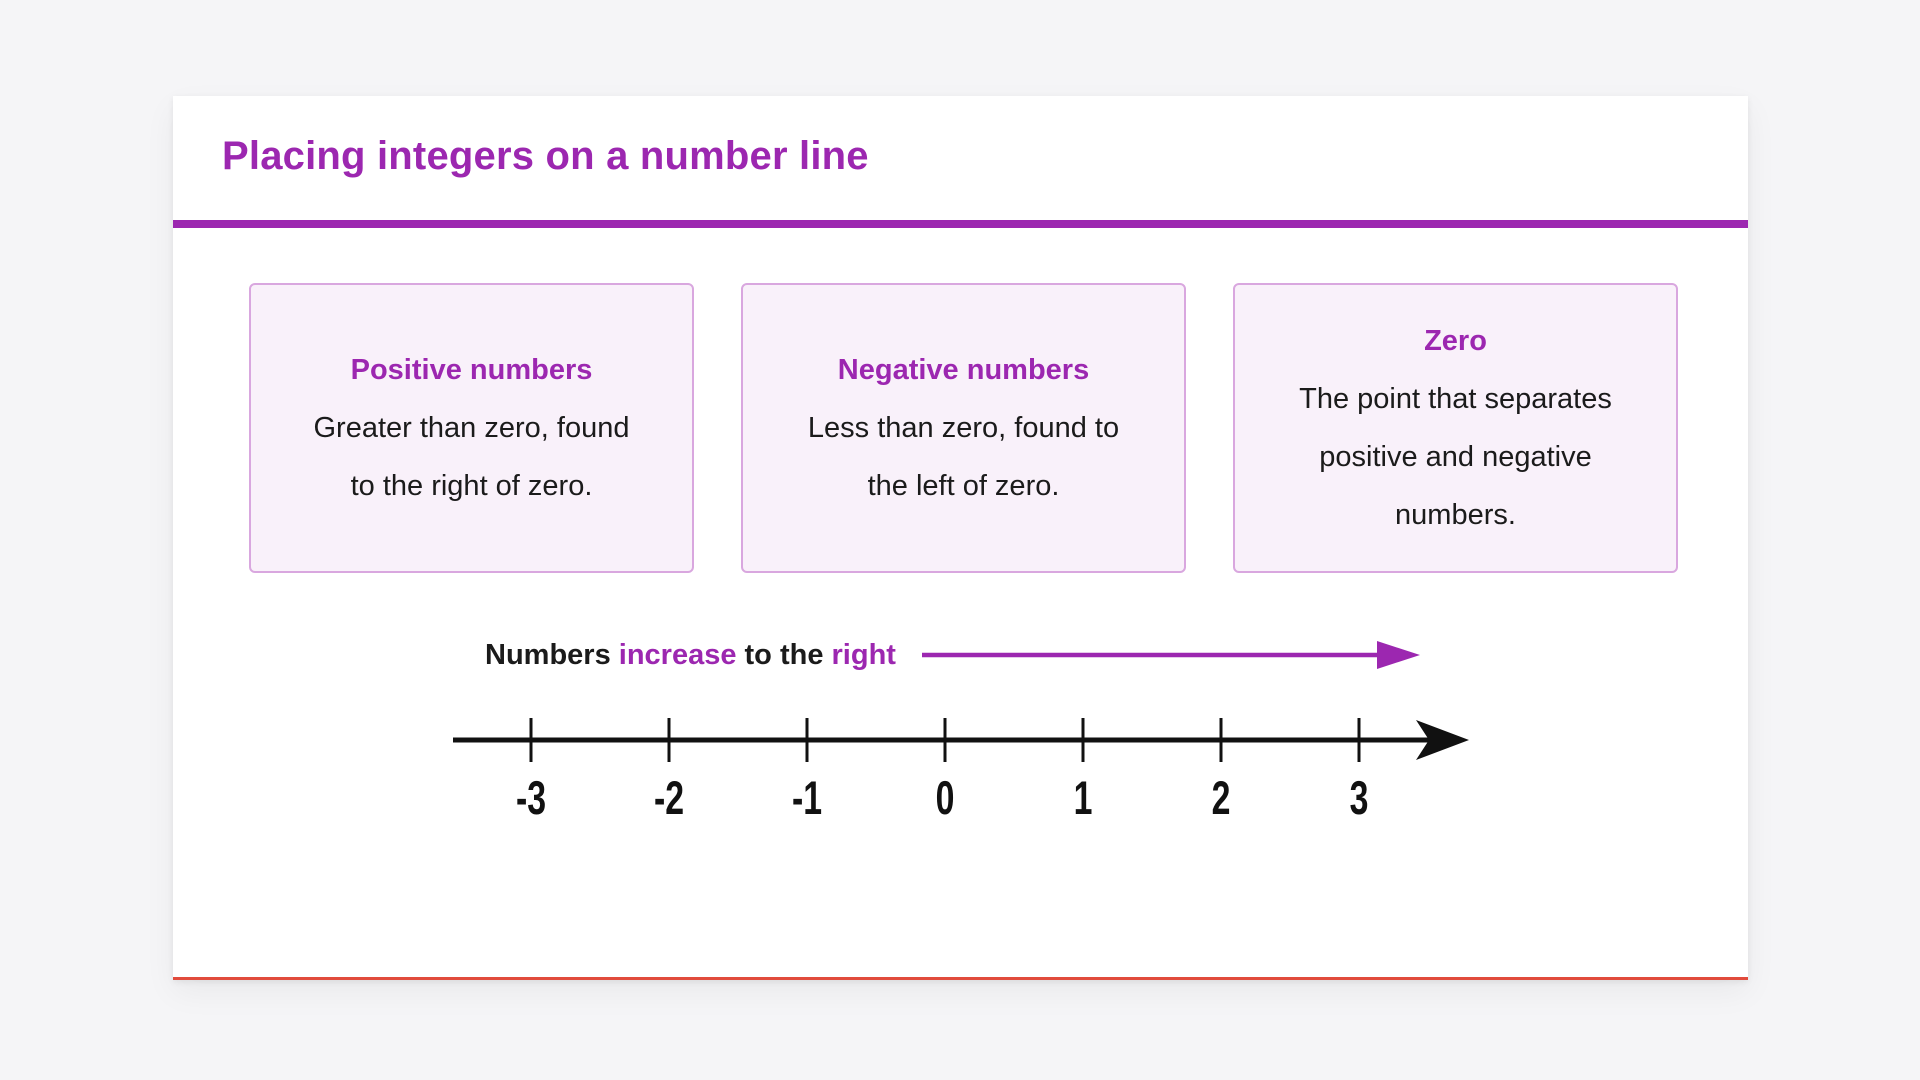  Describe the element at coordinates (1455, 399) in the screenshot. I see `card-body-line: The point that separates` at that location.